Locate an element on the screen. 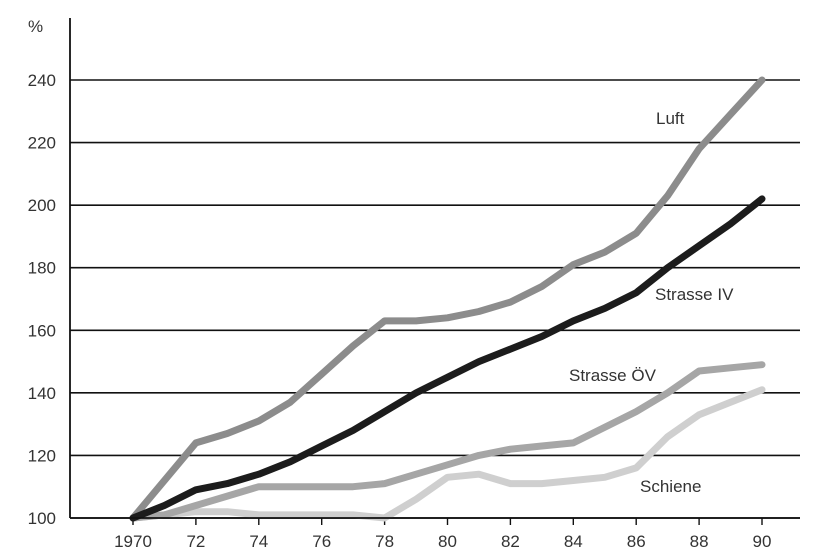 The height and width of the screenshot is (552, 813). y-tick-label: 120 is located at coordinates (42, 455).